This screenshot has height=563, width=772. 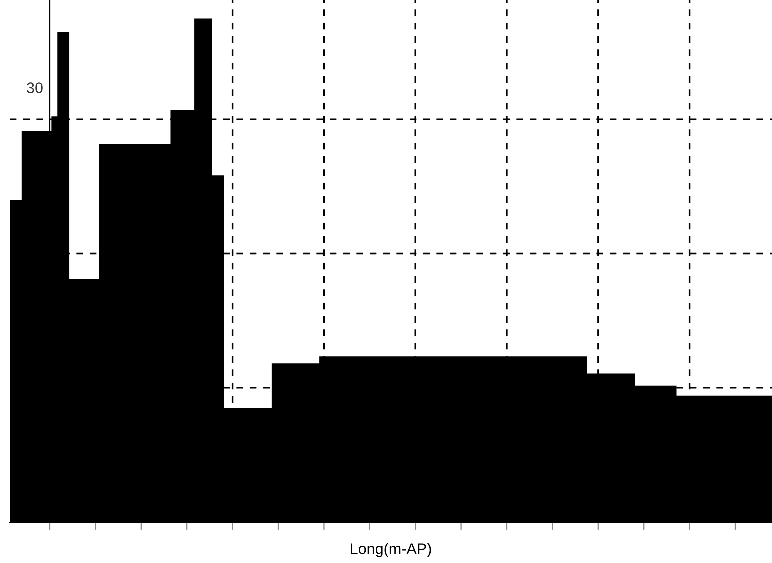 I want to click on x-axis-title: Long(m-AP), so click(x=391, y=550).